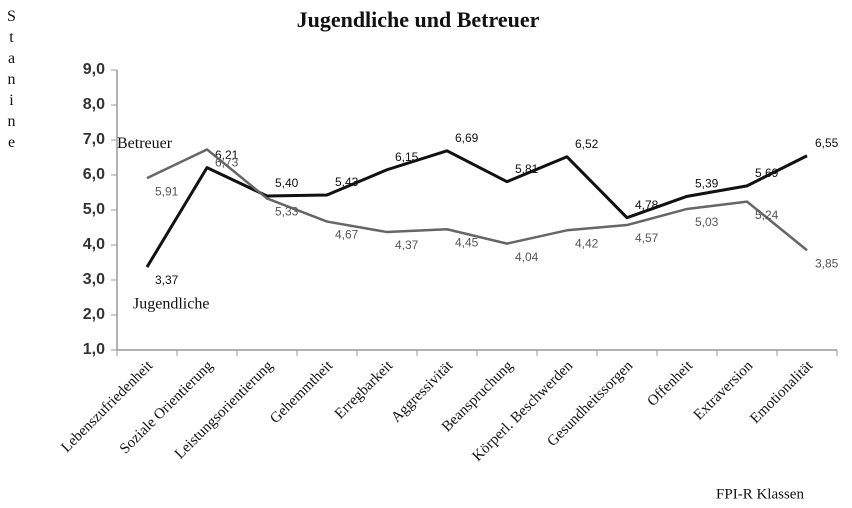  I want to click on data-label: 6,52, so click(587, 144).